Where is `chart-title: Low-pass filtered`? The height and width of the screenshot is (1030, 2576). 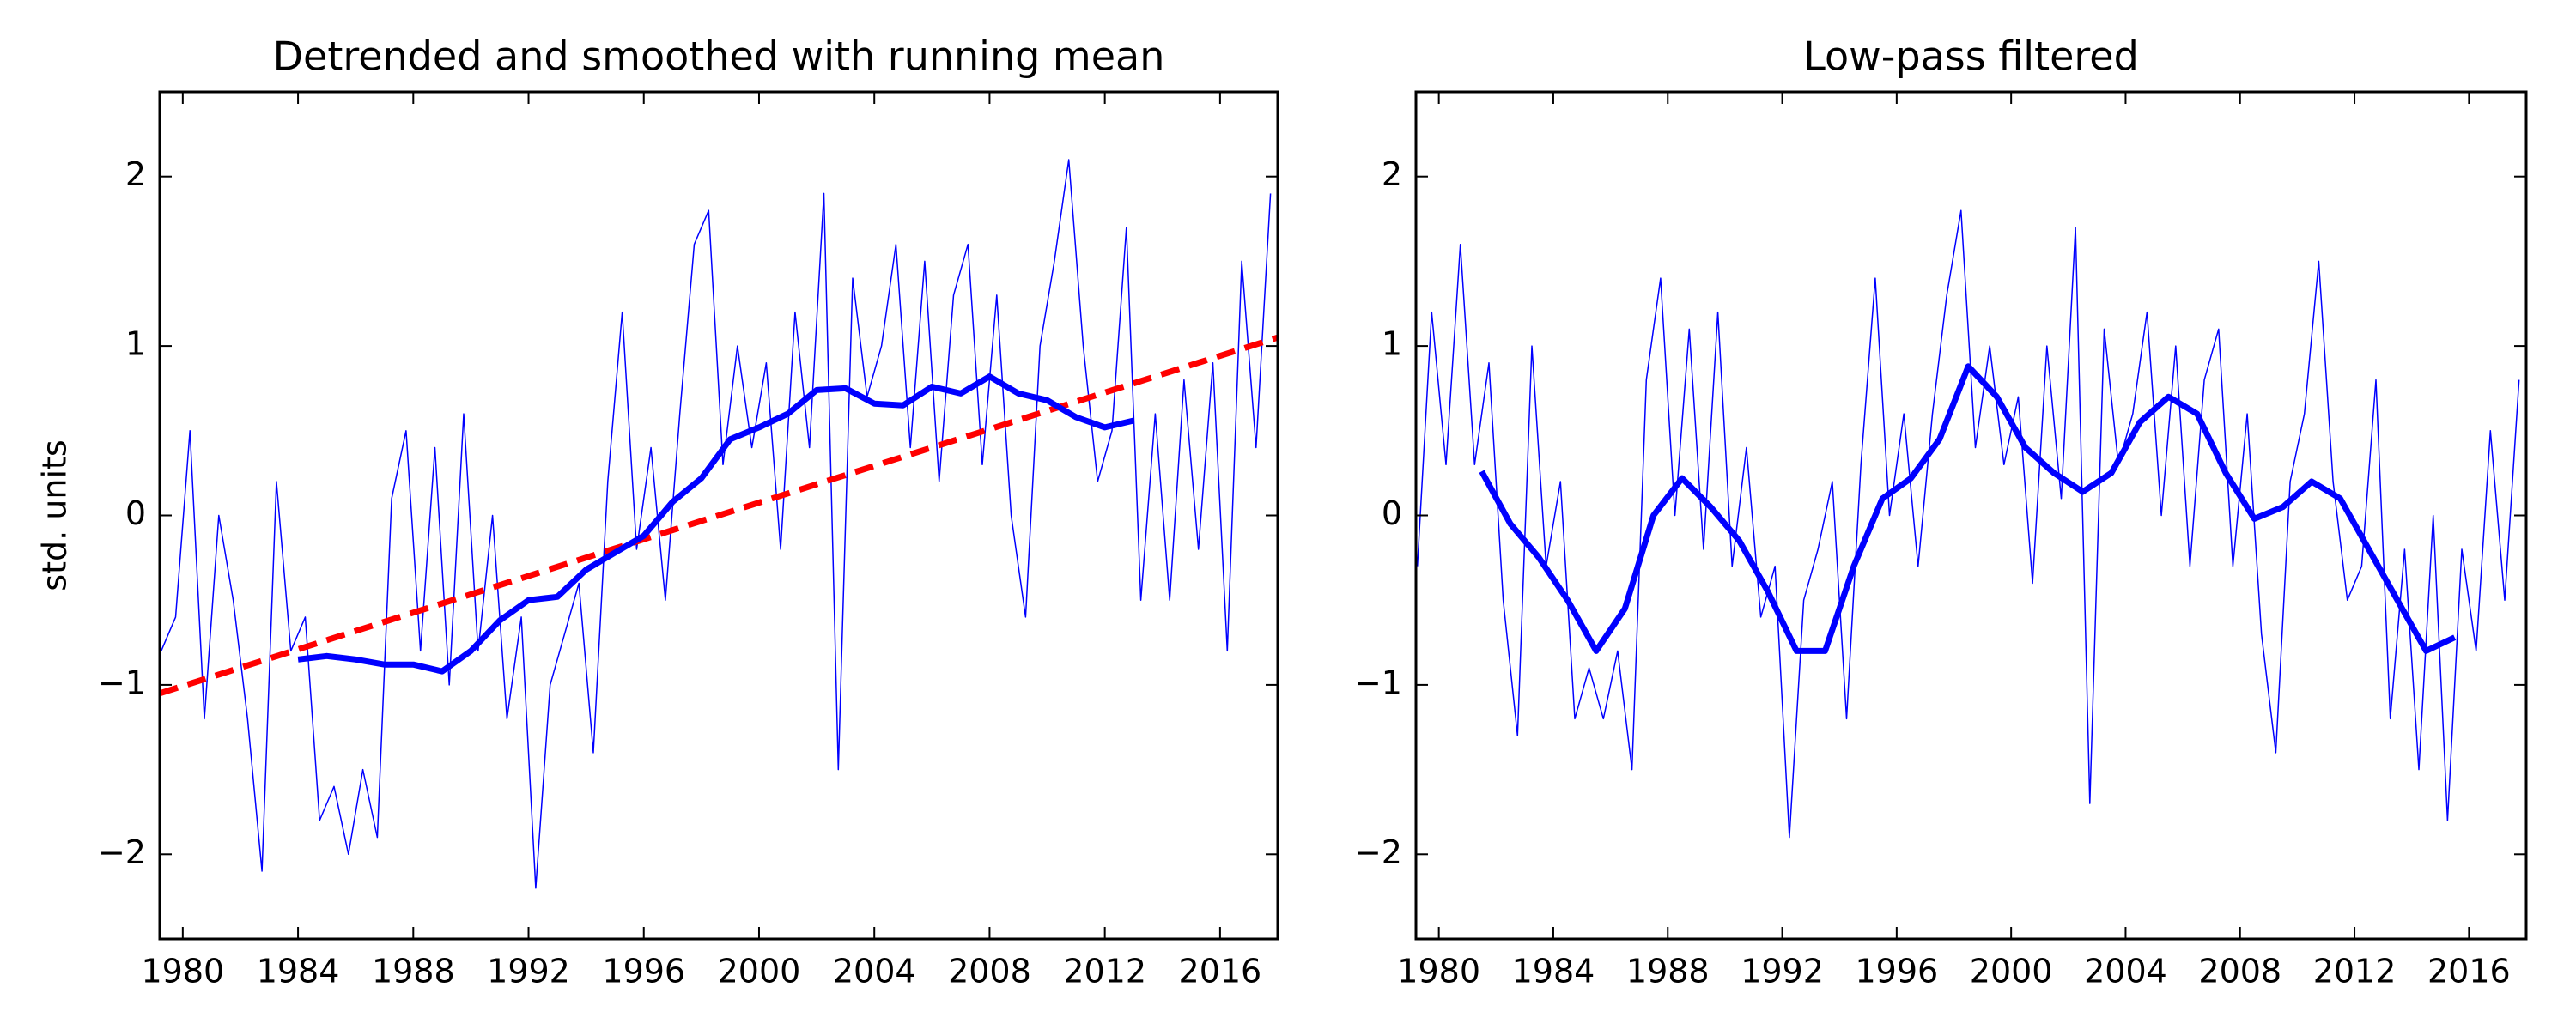 chart-title: Low-pass filtered is located at coordinates (1971, 56).